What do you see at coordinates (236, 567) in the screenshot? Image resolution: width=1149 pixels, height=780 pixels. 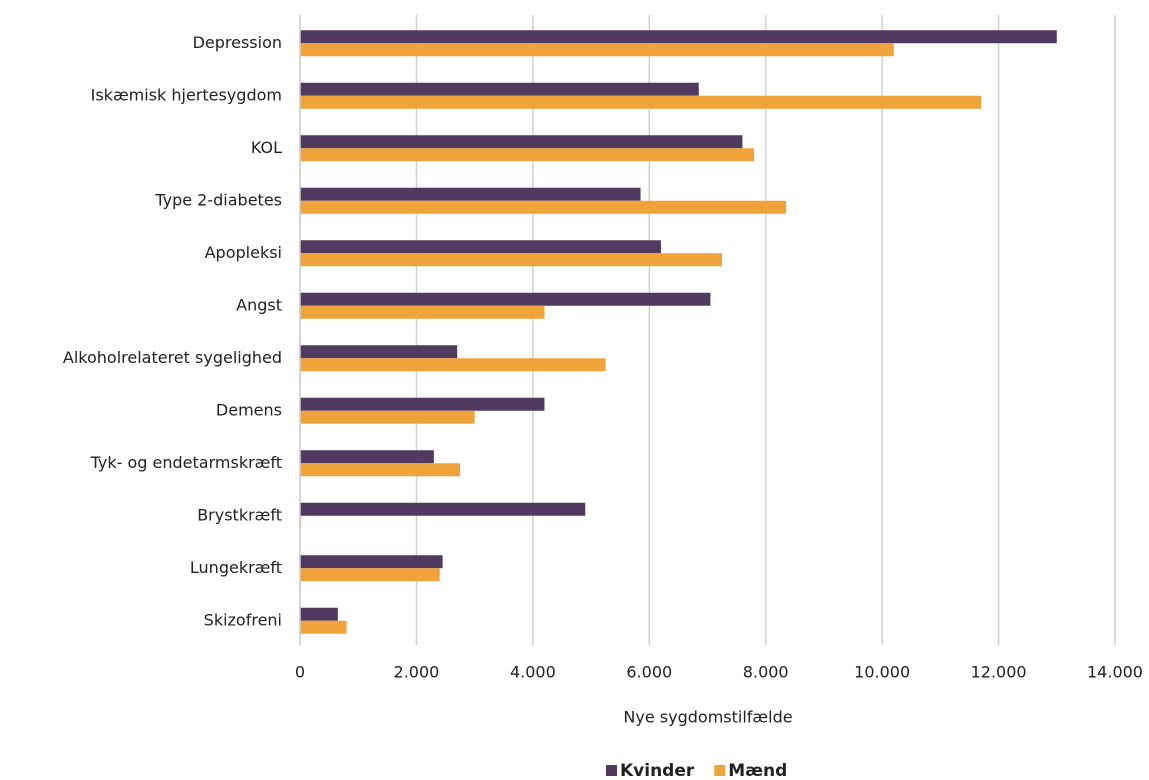 I see `y-tick-label: Lungekræft` at bounding box center [236, 567].